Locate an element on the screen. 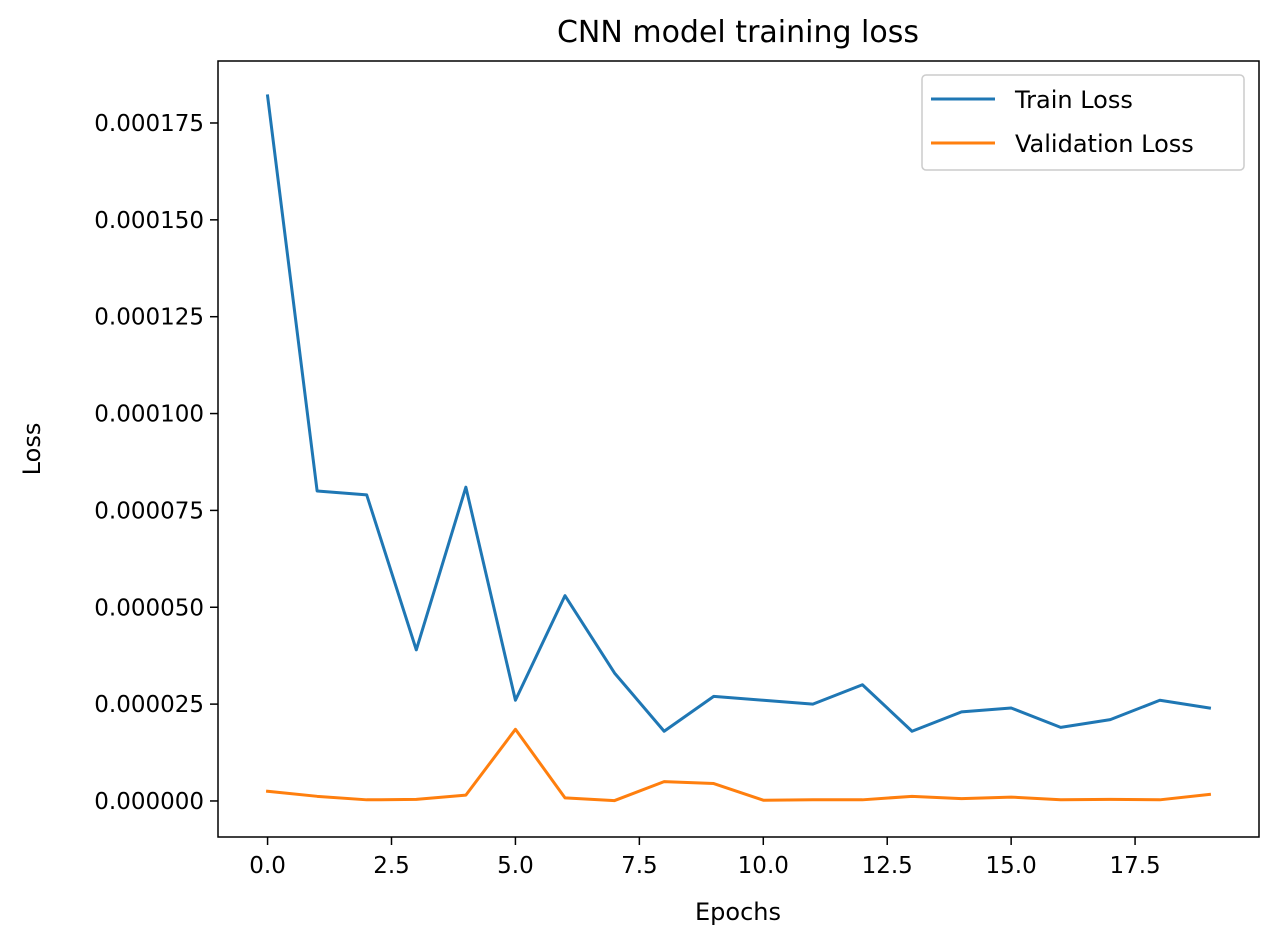 The width and height of the screenshot is (1282, 935). x-tick-label: 5.0 is located at coordinates (515, 866).